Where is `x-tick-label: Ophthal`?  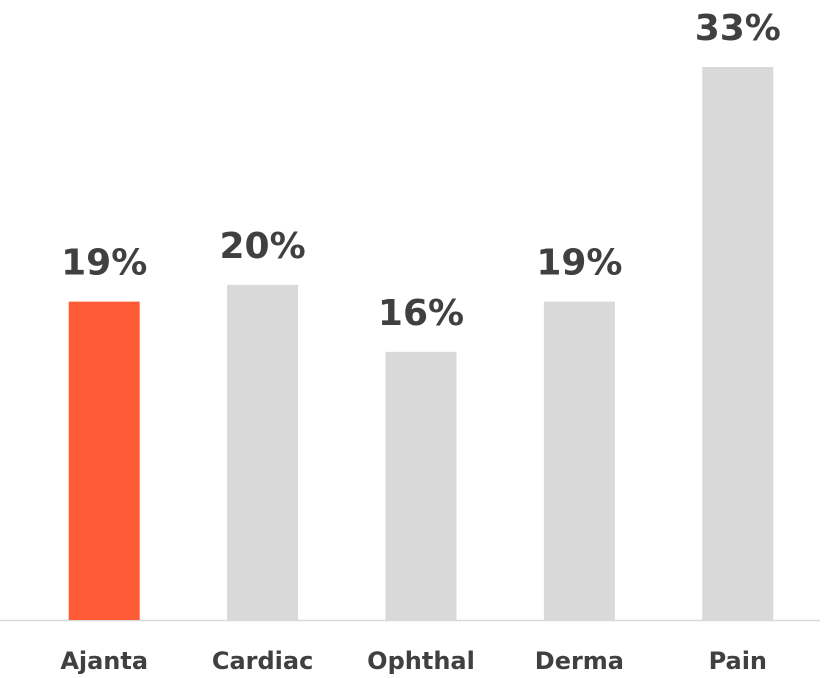 x-tick-label: Ophthal is located at coordinates (421, 661).